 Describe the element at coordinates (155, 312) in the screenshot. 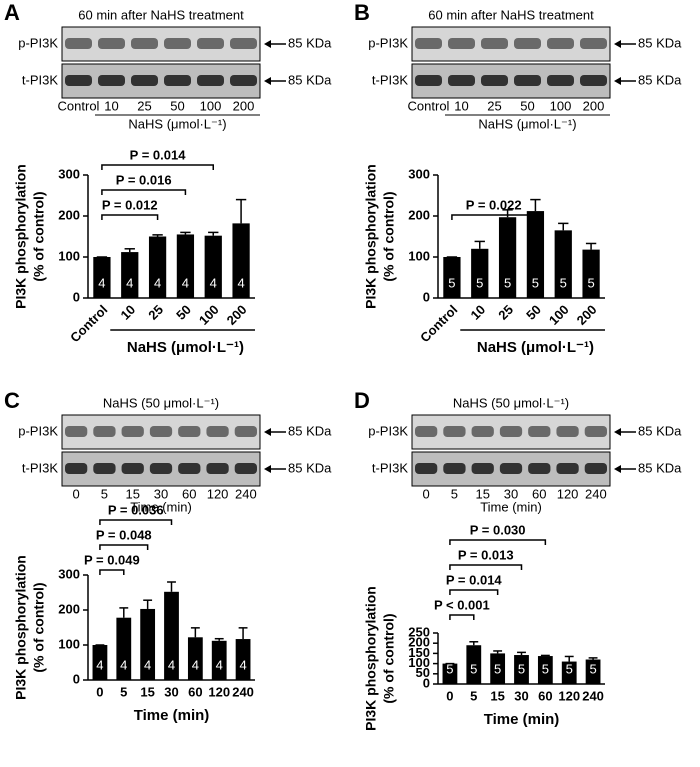

I see `x-tick-label: 25` at that location.